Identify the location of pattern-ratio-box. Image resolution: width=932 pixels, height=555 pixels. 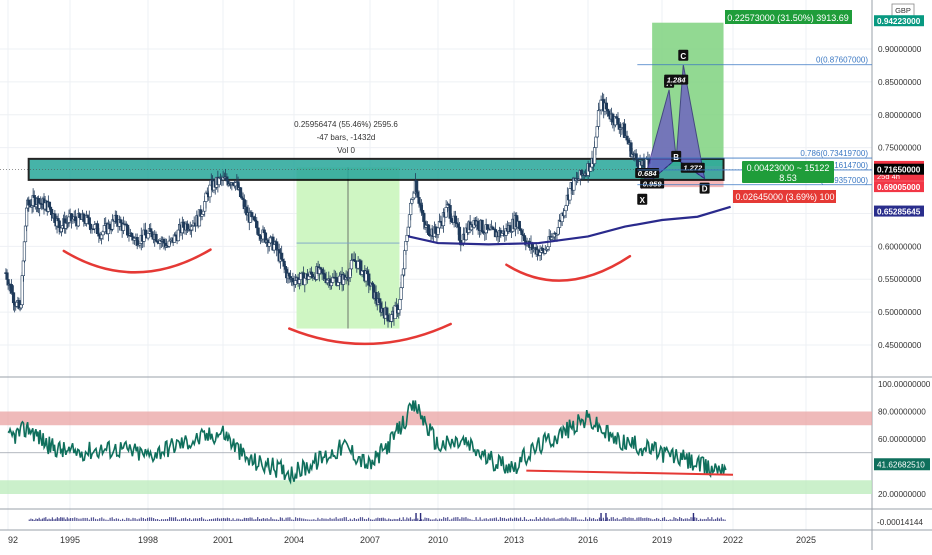
(676, 79).